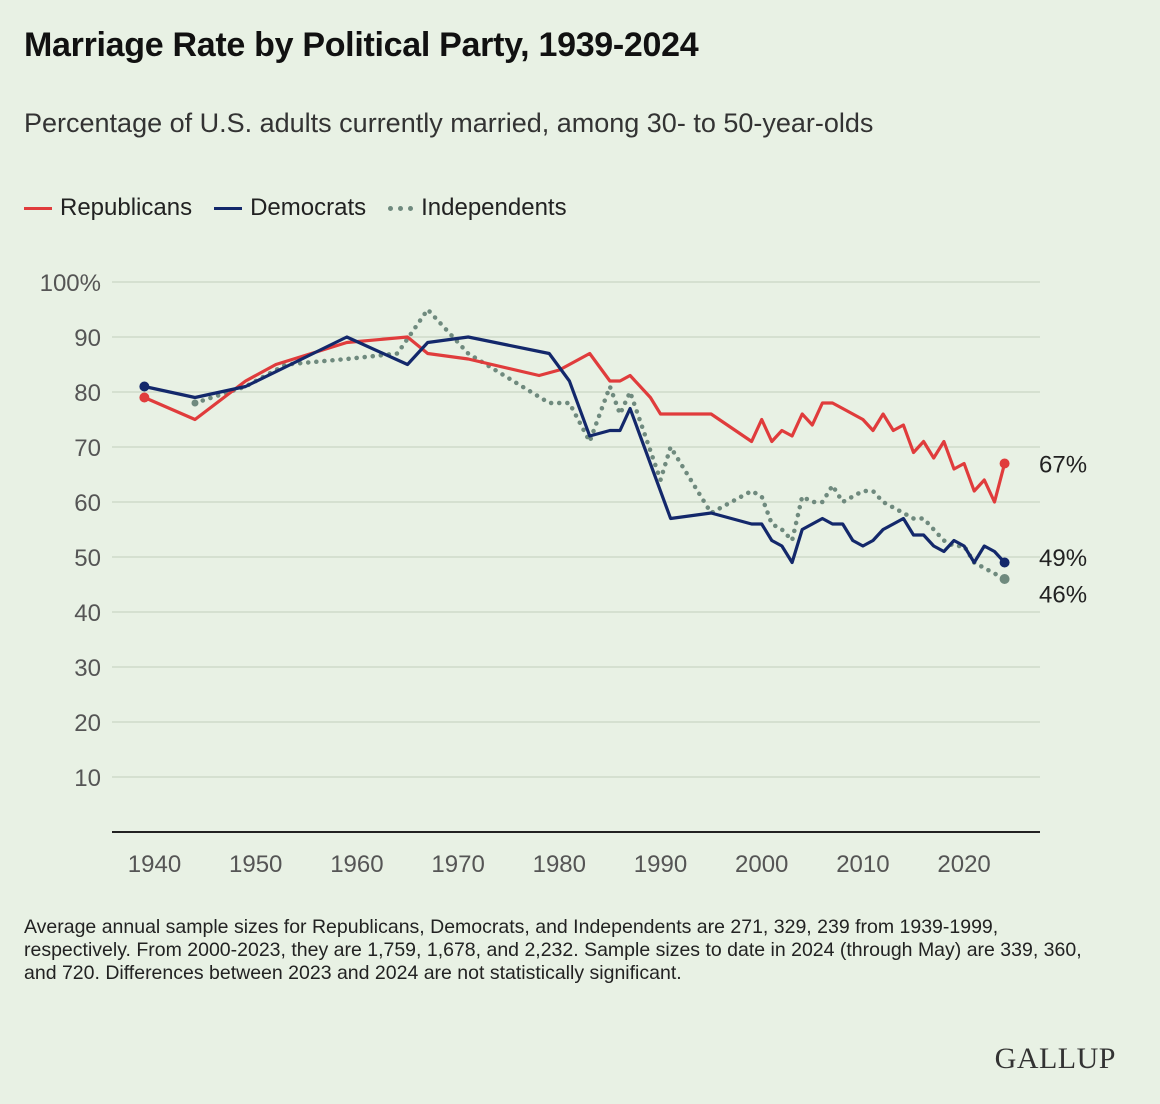  I want to click on x-tick-label-2000: 2000, so click(761, 864).